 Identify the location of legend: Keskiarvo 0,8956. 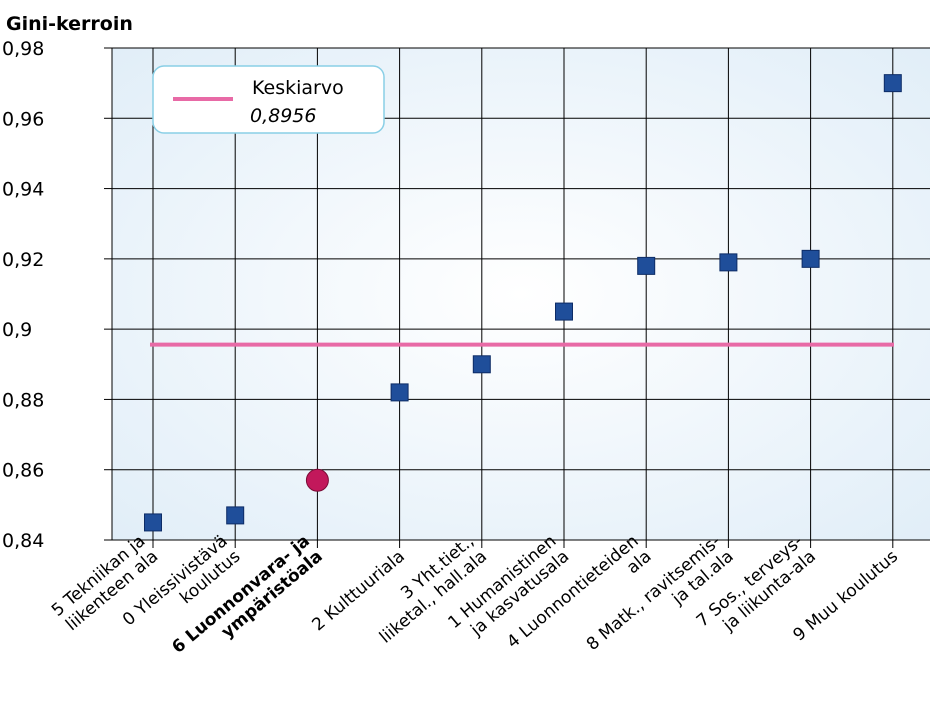
(268, 99).